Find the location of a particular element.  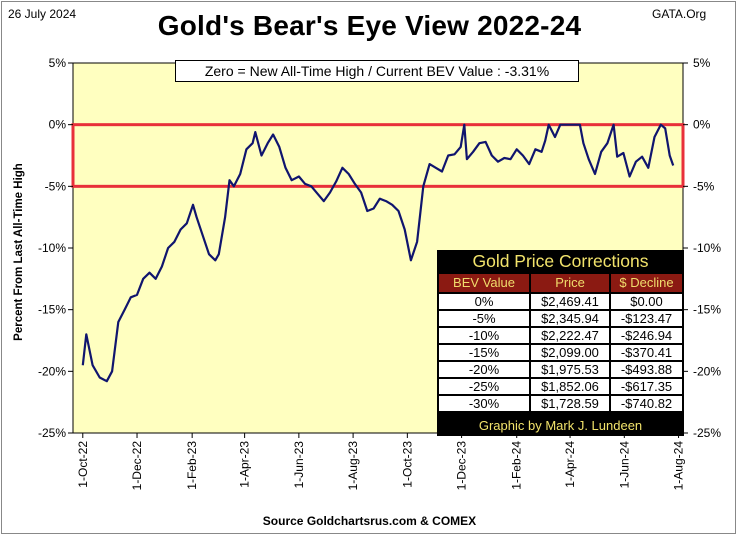

table-cell-price: $1,975.53 is located at coordinates (570, 369).